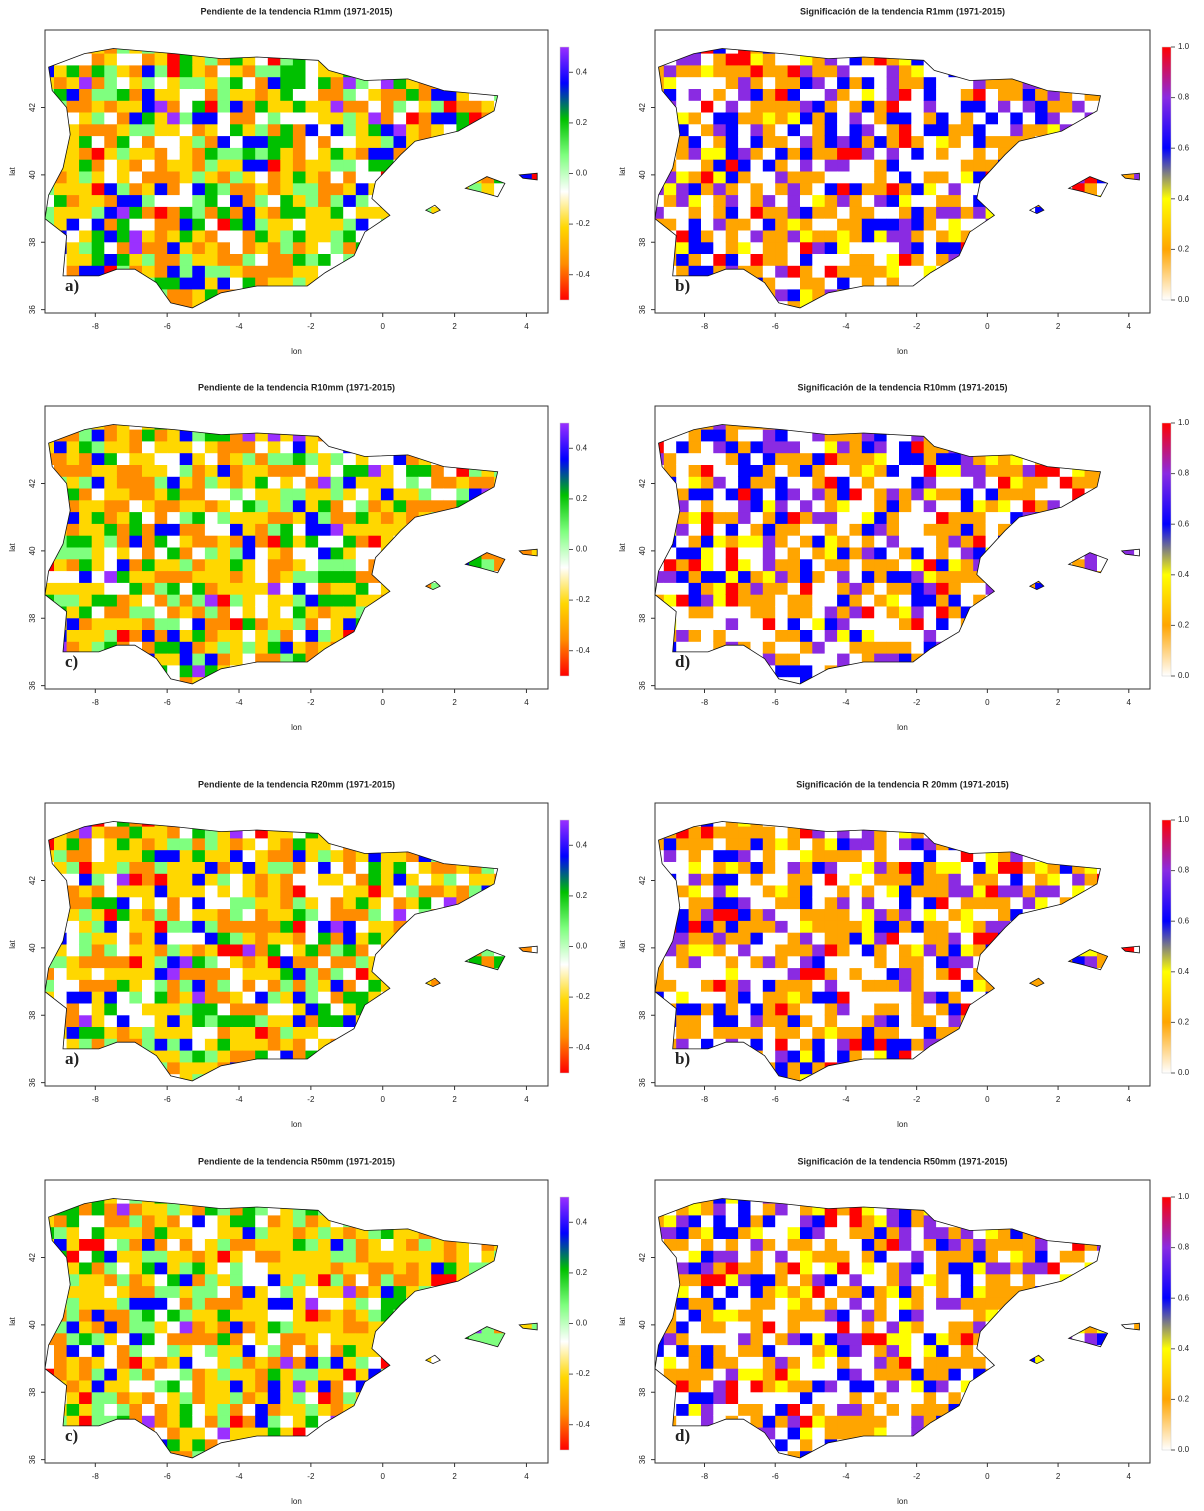 Image resolution: width=1204 pixels, height=1511 pixels. What do you see at coordinates (96, 1099) in the screenshot?
I see `x-tick-label: -8` at bounding box center [96, 1099].